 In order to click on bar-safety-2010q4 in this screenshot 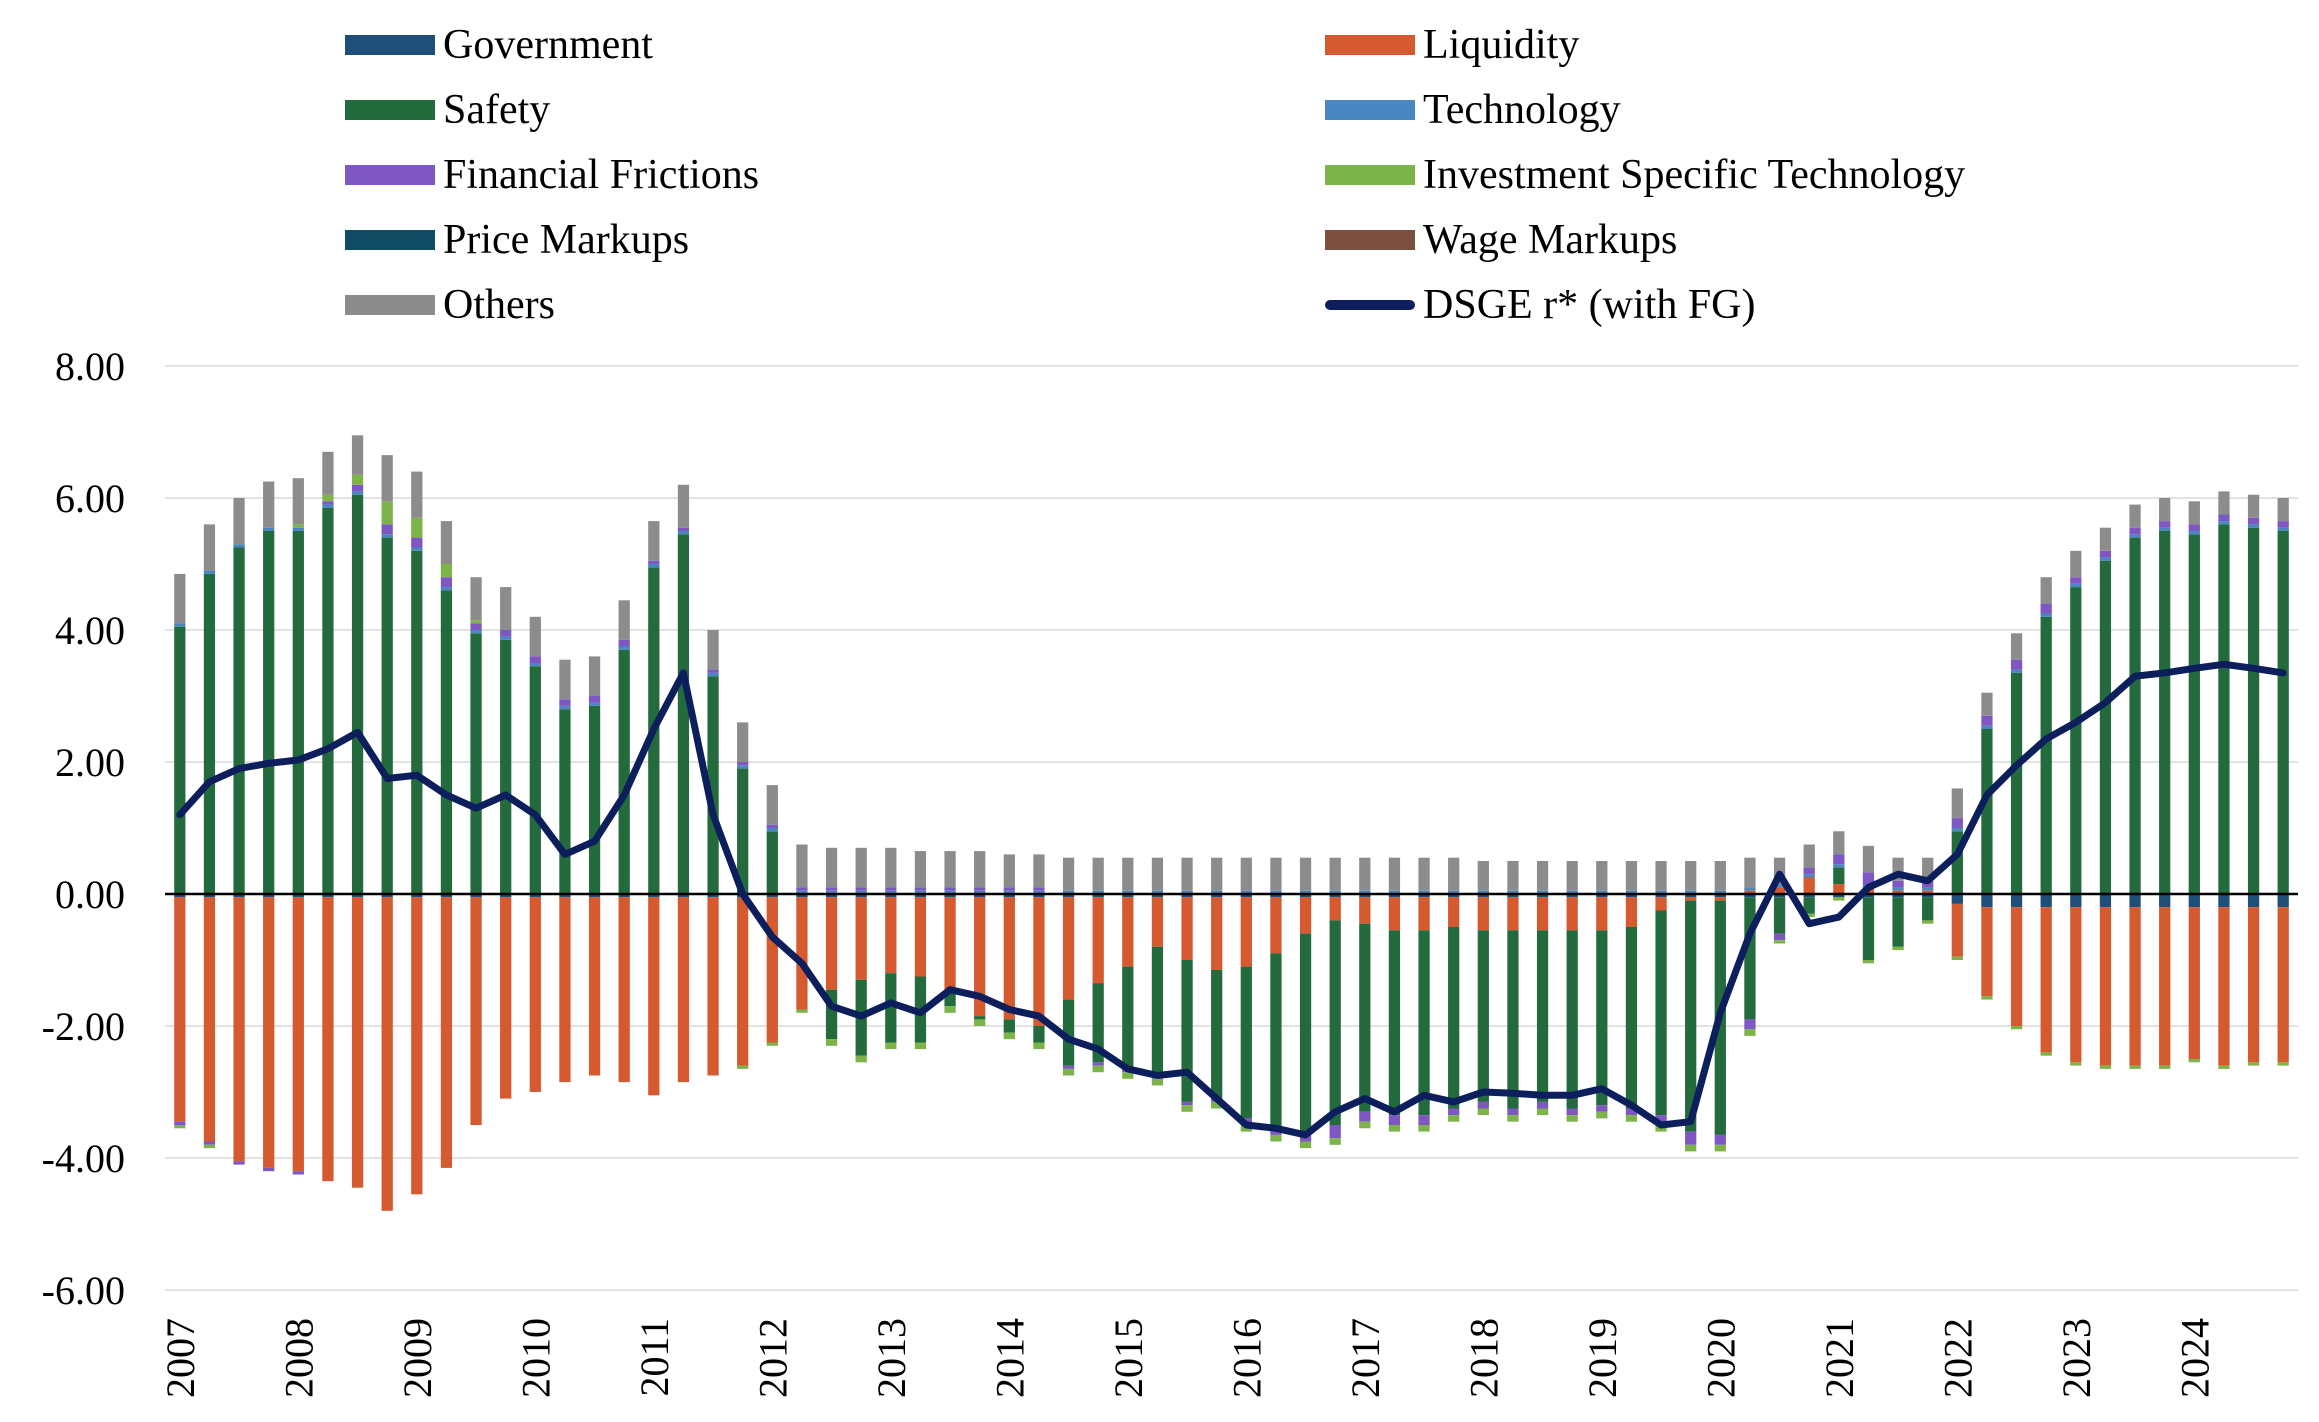, I will do `click(624, 771)`.